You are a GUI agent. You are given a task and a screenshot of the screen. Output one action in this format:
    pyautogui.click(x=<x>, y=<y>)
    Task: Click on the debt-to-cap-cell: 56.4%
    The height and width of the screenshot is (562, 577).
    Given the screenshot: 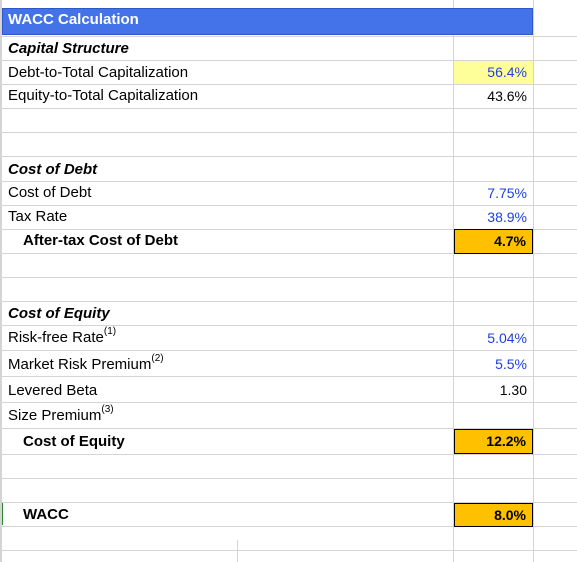 What is the action you would take?
    pyautogui.click(x=493, y=72)
    